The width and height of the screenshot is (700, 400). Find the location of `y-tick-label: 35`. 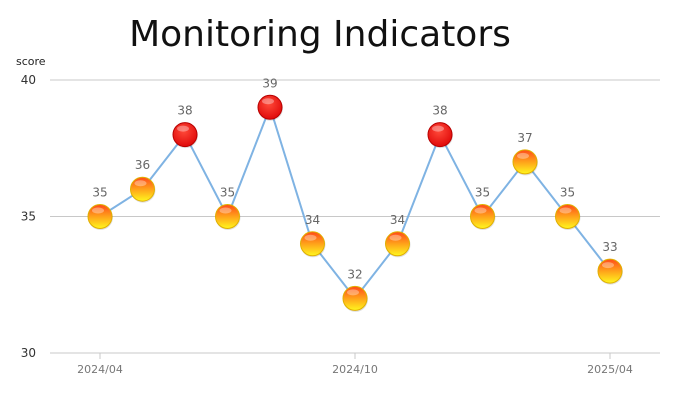

y-tick-label: 35 is located at coordinates (28, 217).